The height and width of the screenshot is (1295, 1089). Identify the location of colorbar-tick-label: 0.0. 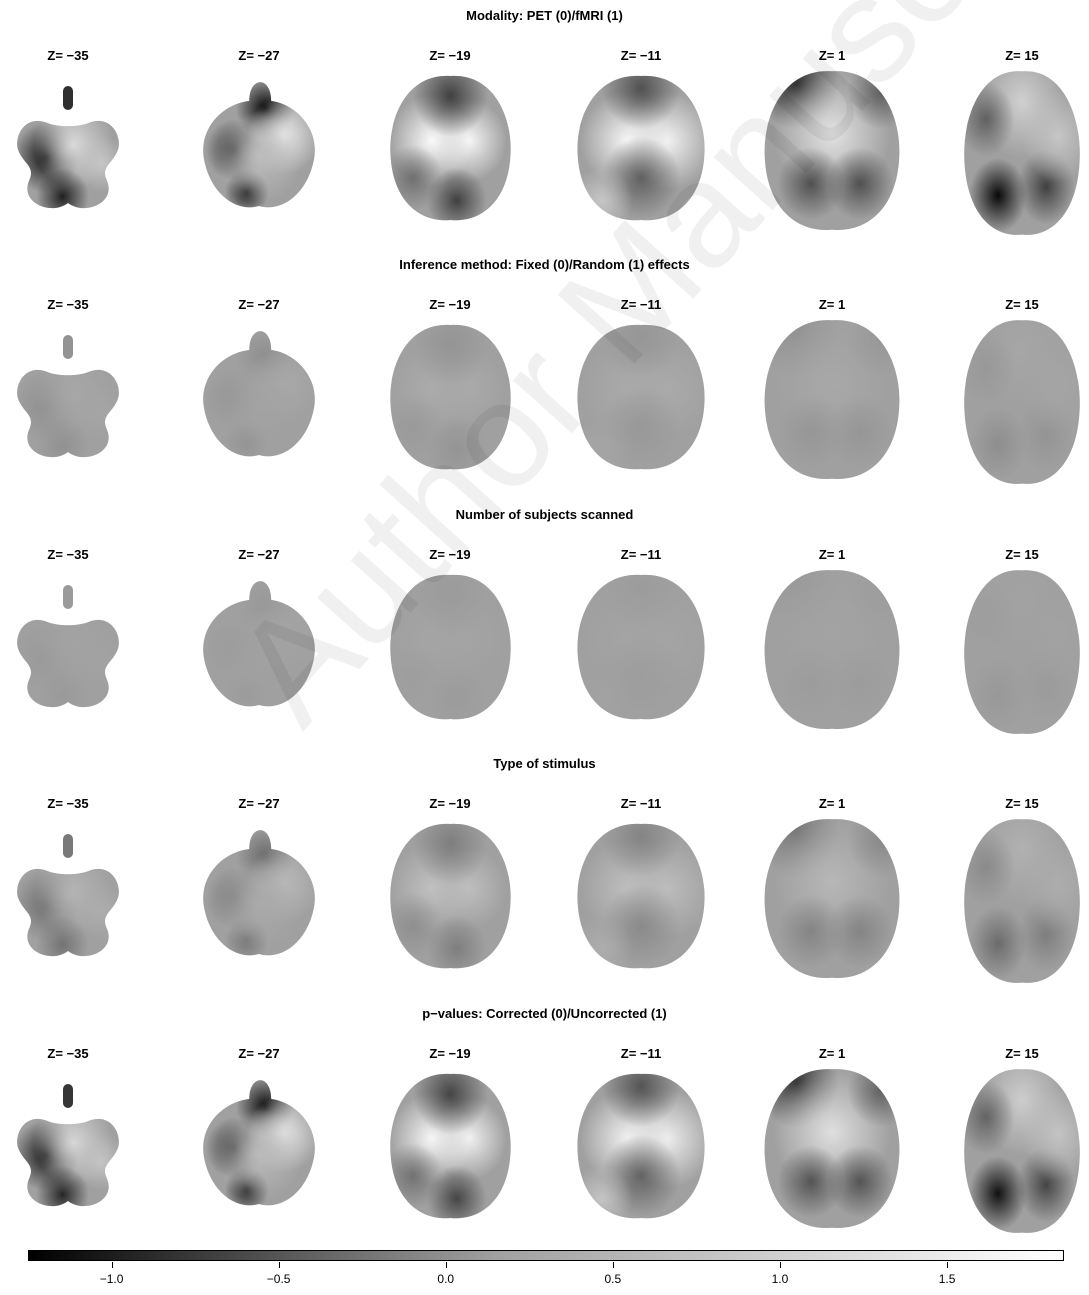
(446, 1279).